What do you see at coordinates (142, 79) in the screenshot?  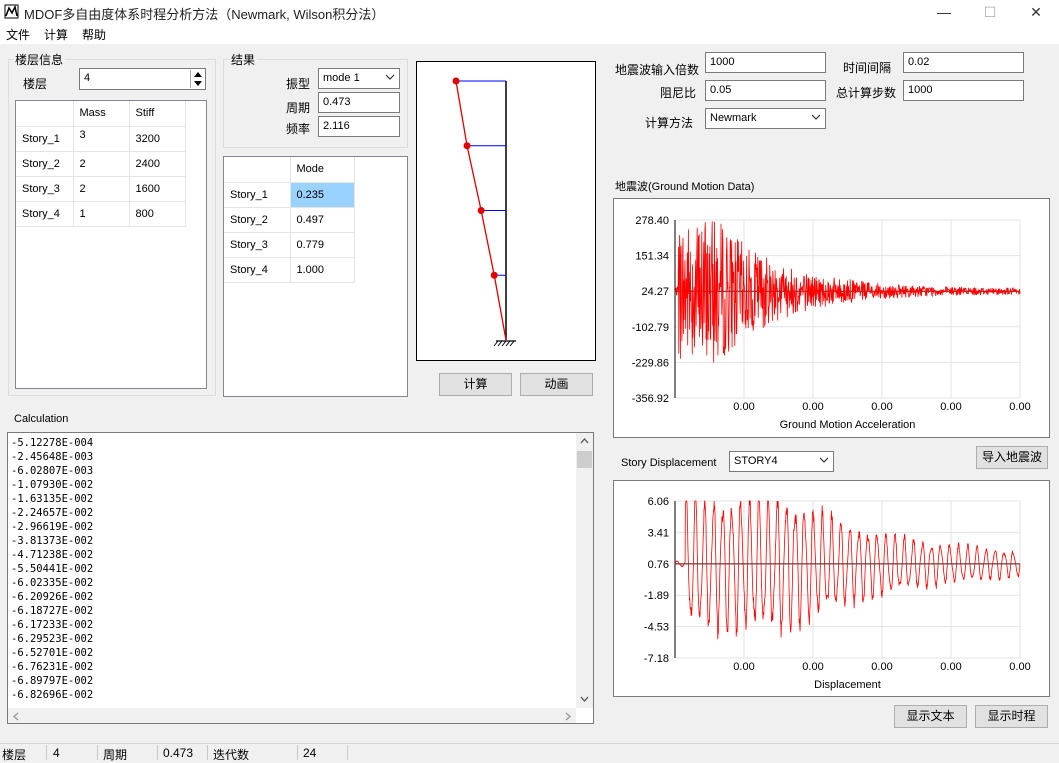 I see `floor-count-stepper: 4` at bounding box center [142, 79].